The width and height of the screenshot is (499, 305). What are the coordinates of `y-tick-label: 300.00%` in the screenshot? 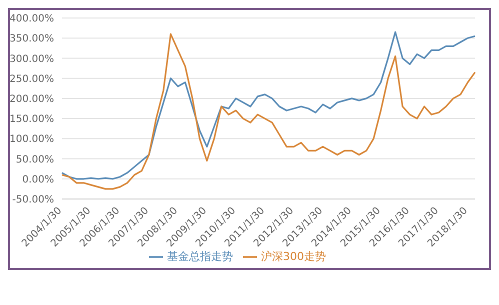 It's located at (32, 59).